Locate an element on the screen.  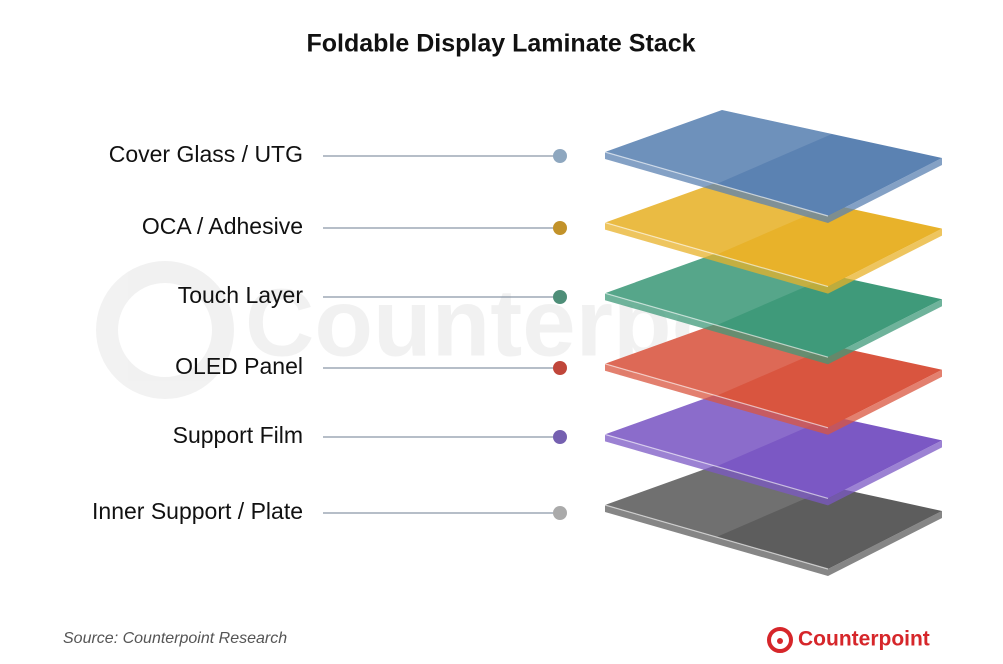
brand-text: Counterpoint is located at coordinates (864, 639).